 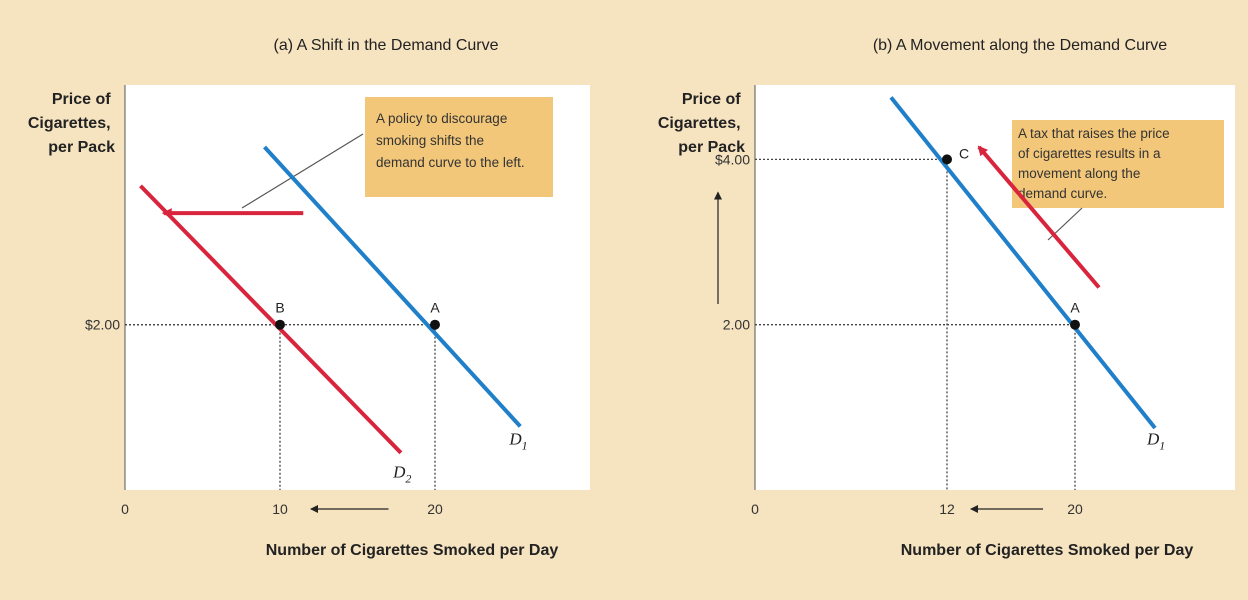 I want to click on point-A-a, so click(x=435, y=324).